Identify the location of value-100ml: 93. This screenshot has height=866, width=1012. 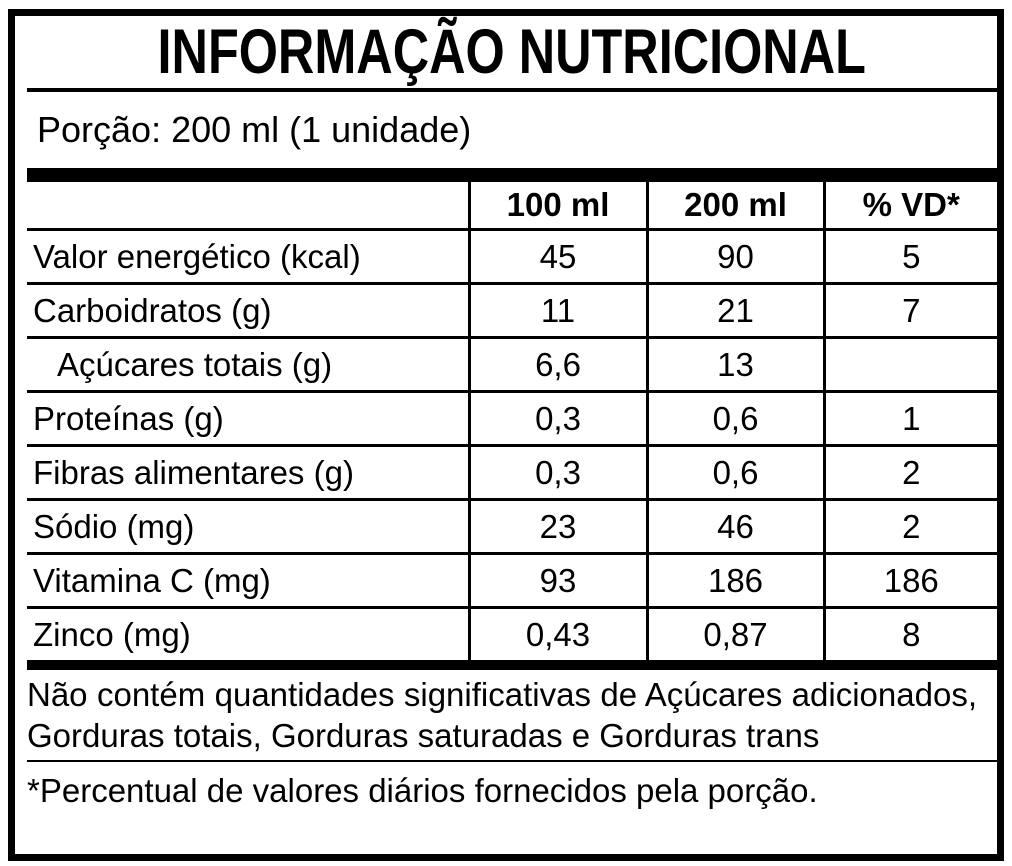
(557, 580).